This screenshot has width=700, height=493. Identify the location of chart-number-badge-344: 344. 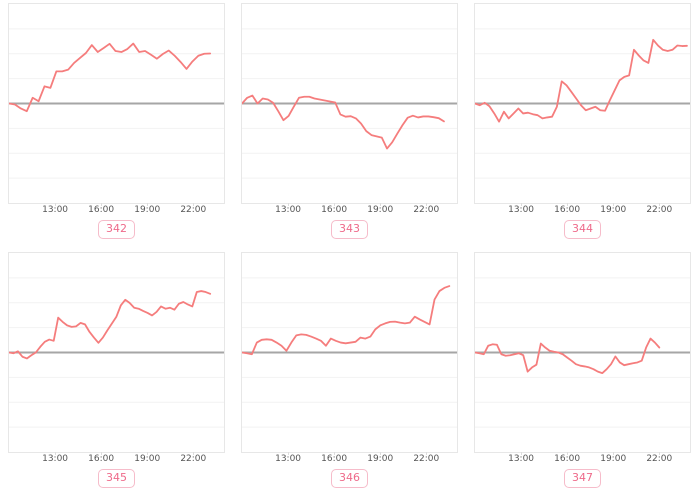
(582, 229).